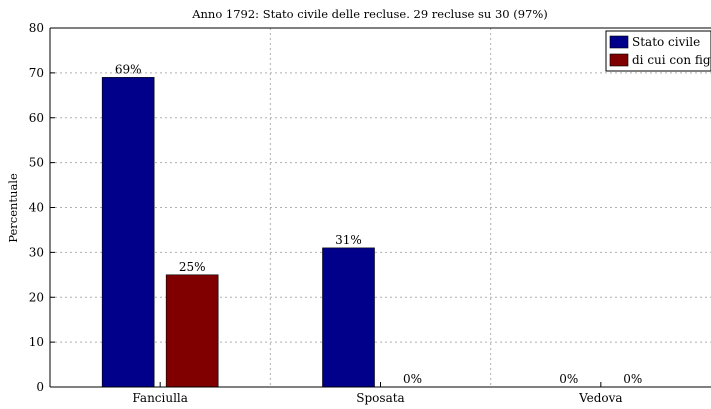 The width and height of the screenshot is (711, 409). I want to click on data-label: 31%, so click(348, 240).